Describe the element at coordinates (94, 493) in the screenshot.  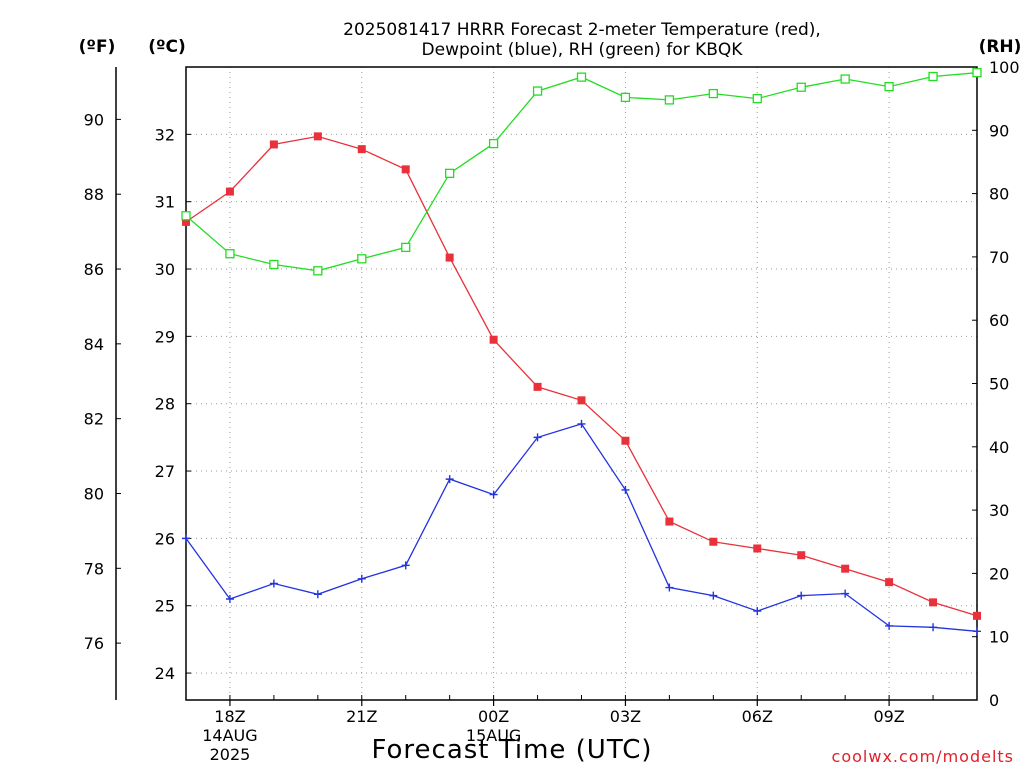
I see `fahrenheit-tick-label: 80` at that location.